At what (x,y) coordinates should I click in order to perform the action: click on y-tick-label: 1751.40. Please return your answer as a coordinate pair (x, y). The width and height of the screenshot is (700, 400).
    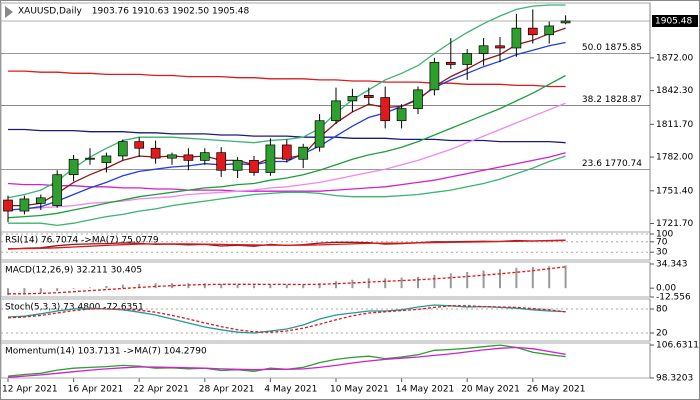
    Looking at the image, I should click on (674, 191).